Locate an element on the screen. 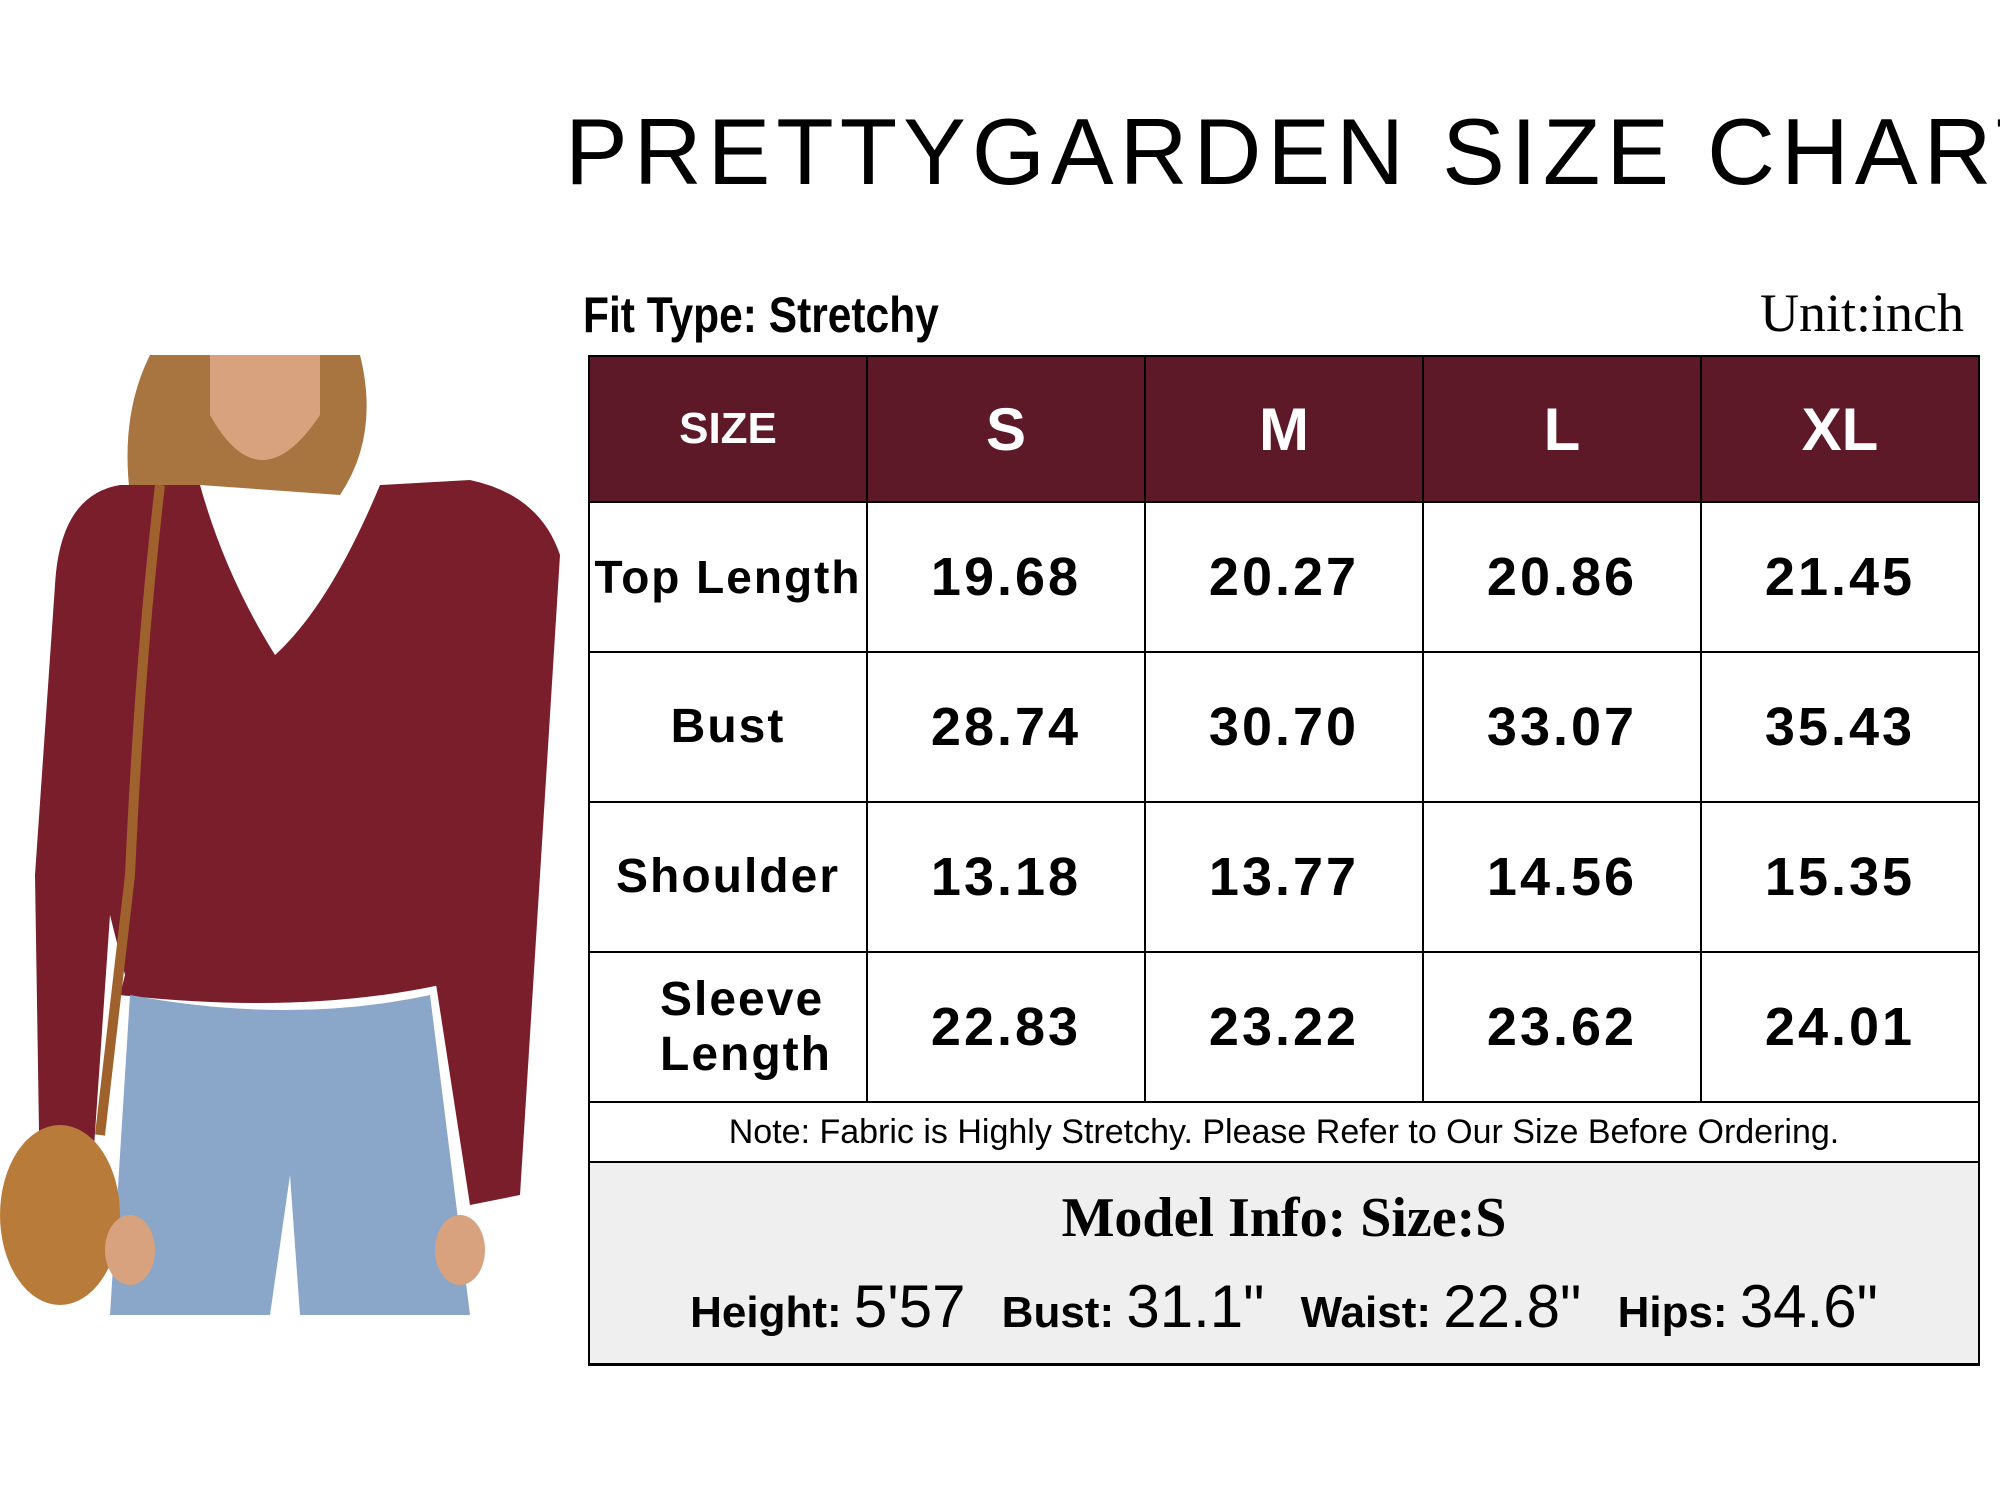  waist-label: Waist: is located at coordinates (1366, 1312).